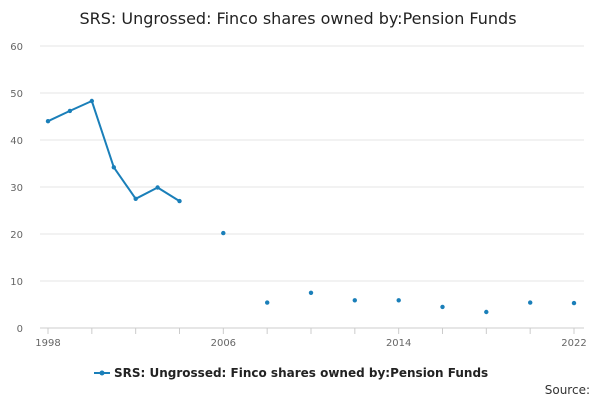 This screenshot has width=600, height=400. Describe the element at coordinates (20, 329) in the screenshot. I see `y-tick-label: 0` at that location.